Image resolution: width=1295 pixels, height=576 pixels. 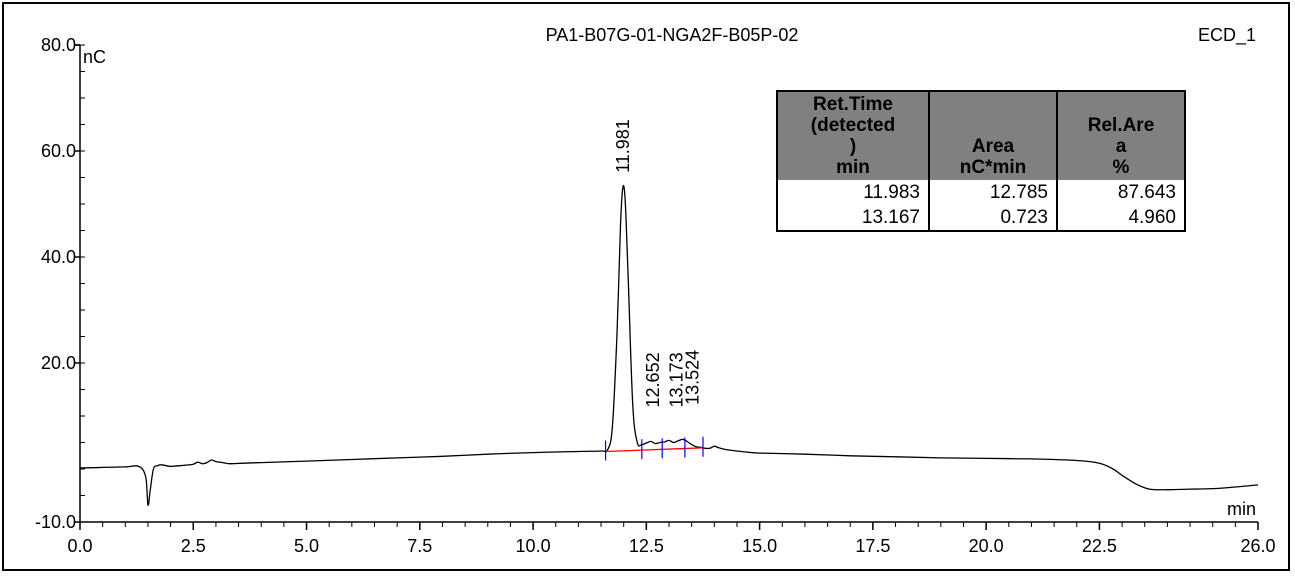 I want to click on peak-label: 12.652, so click(x=653, y=379).